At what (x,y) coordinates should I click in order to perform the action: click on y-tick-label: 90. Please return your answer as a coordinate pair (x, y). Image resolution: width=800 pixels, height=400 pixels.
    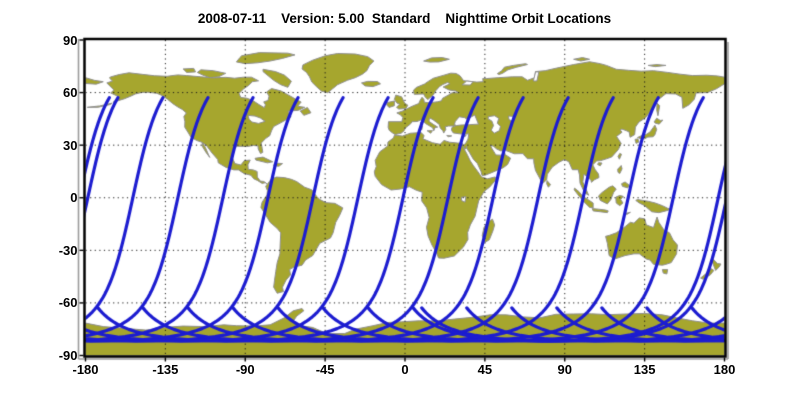
    Looking at the image, I should click on (70, 40).